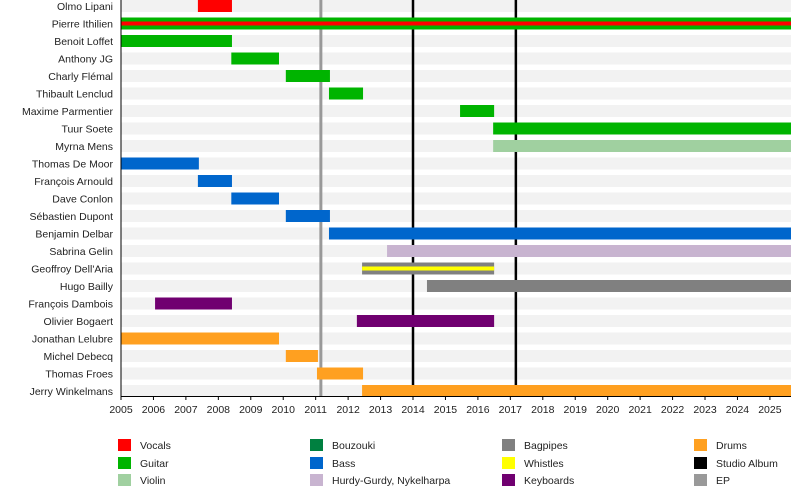 The width and height of the screenshot is (800, 496). I want to click on x-tick-label: 2008, so click(219, 410).